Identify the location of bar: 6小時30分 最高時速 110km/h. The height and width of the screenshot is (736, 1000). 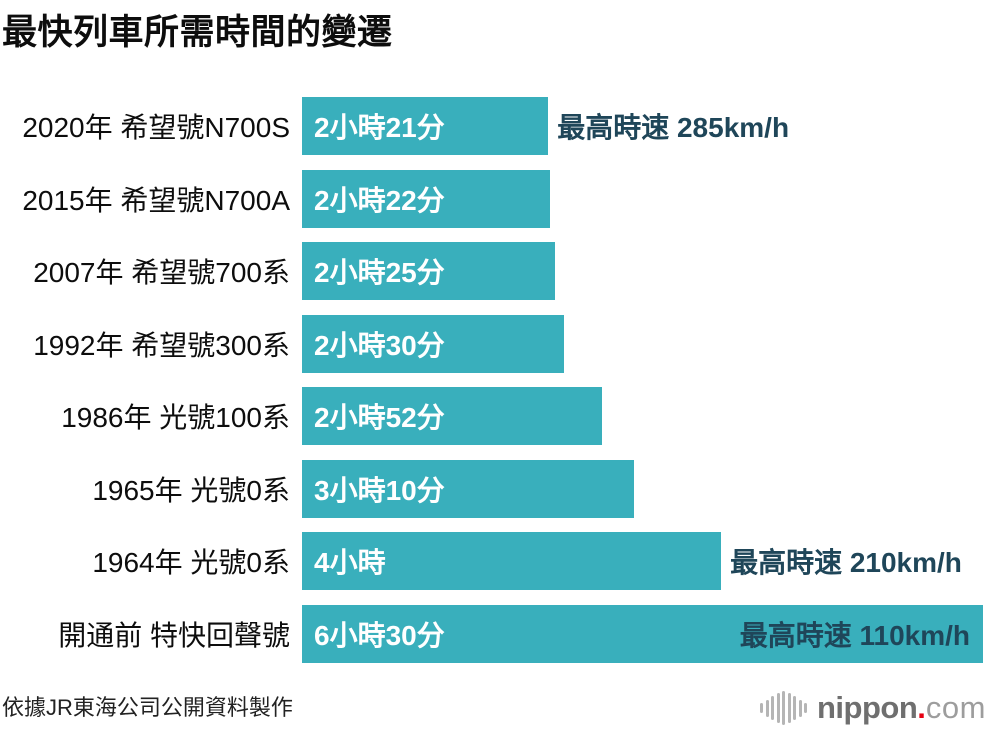
(642, 633).